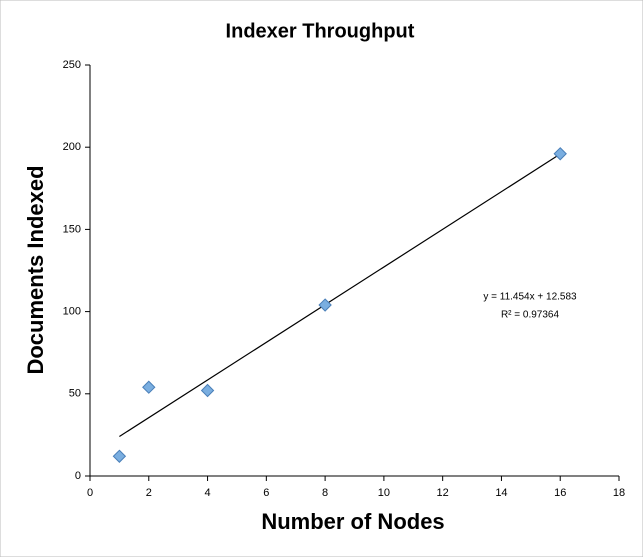  Describe the element at coordinates (72, 147) in the screenshot. I see `y-tick-label: 200` at that location.